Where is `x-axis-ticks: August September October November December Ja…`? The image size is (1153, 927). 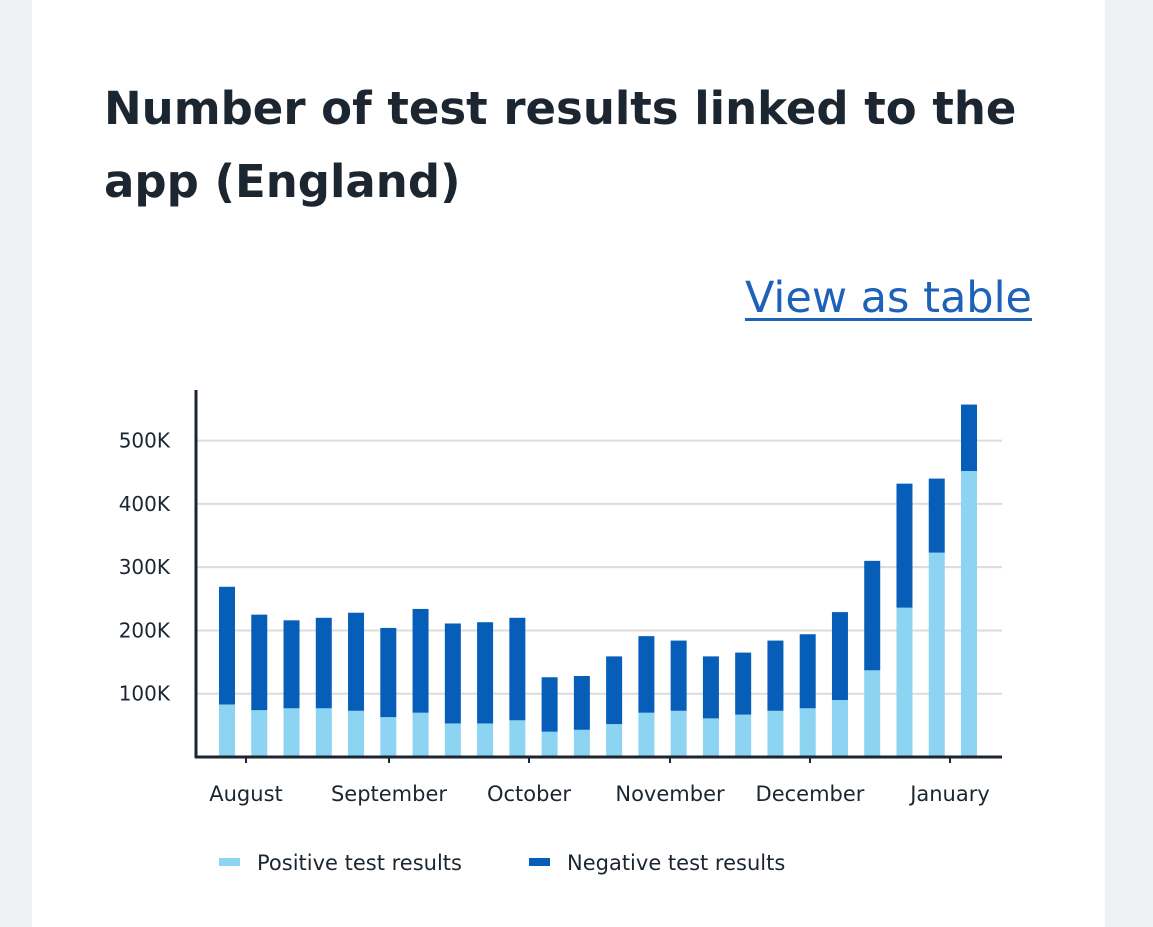 x-axis-ticks: August September October November December Ja… is located at coordinates (599, 781).